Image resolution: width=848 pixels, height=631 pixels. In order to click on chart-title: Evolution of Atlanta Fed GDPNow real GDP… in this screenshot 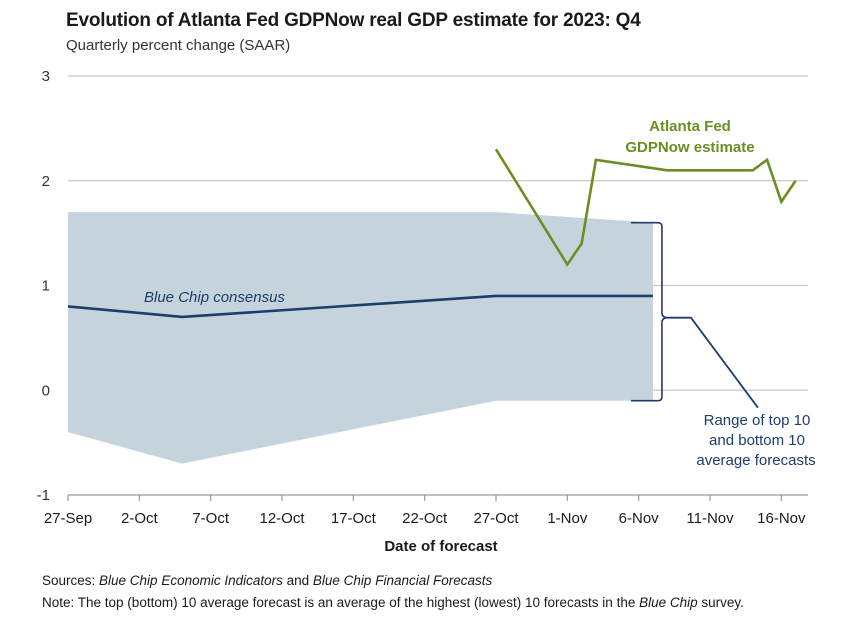, I will do `click(353, 20)`.